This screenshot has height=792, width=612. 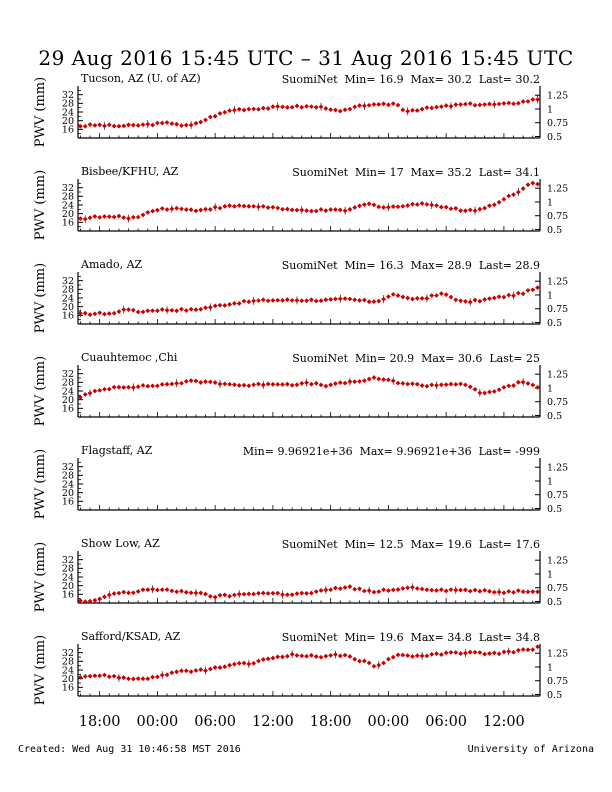 I want to click on stat-fragment: 34.1, so click(x=528, y=172).